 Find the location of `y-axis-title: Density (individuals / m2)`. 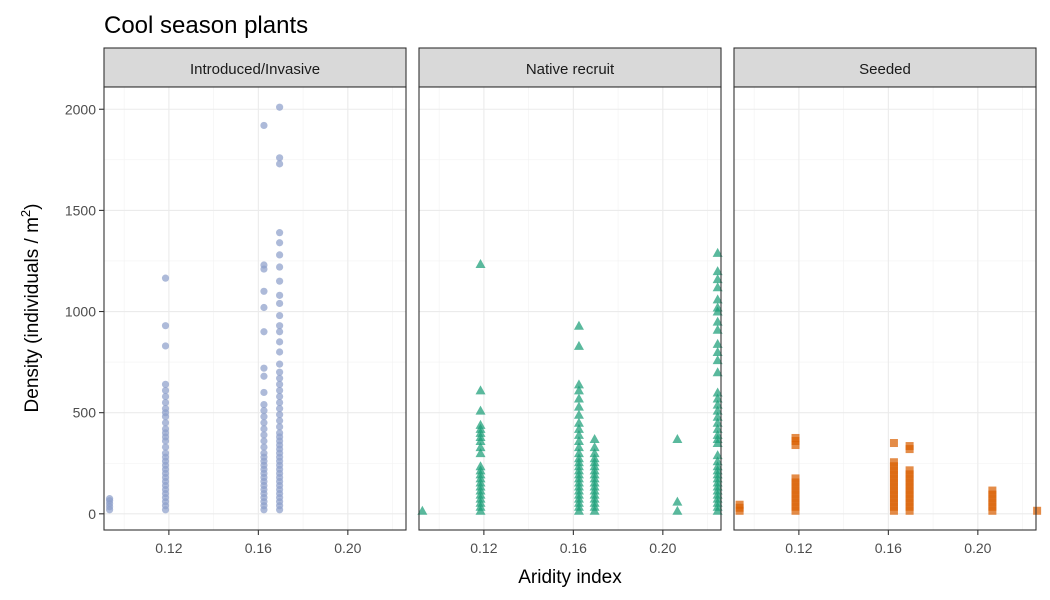

y-axis-title: Density (individuals / m2) is located at coordinates (30, 308).